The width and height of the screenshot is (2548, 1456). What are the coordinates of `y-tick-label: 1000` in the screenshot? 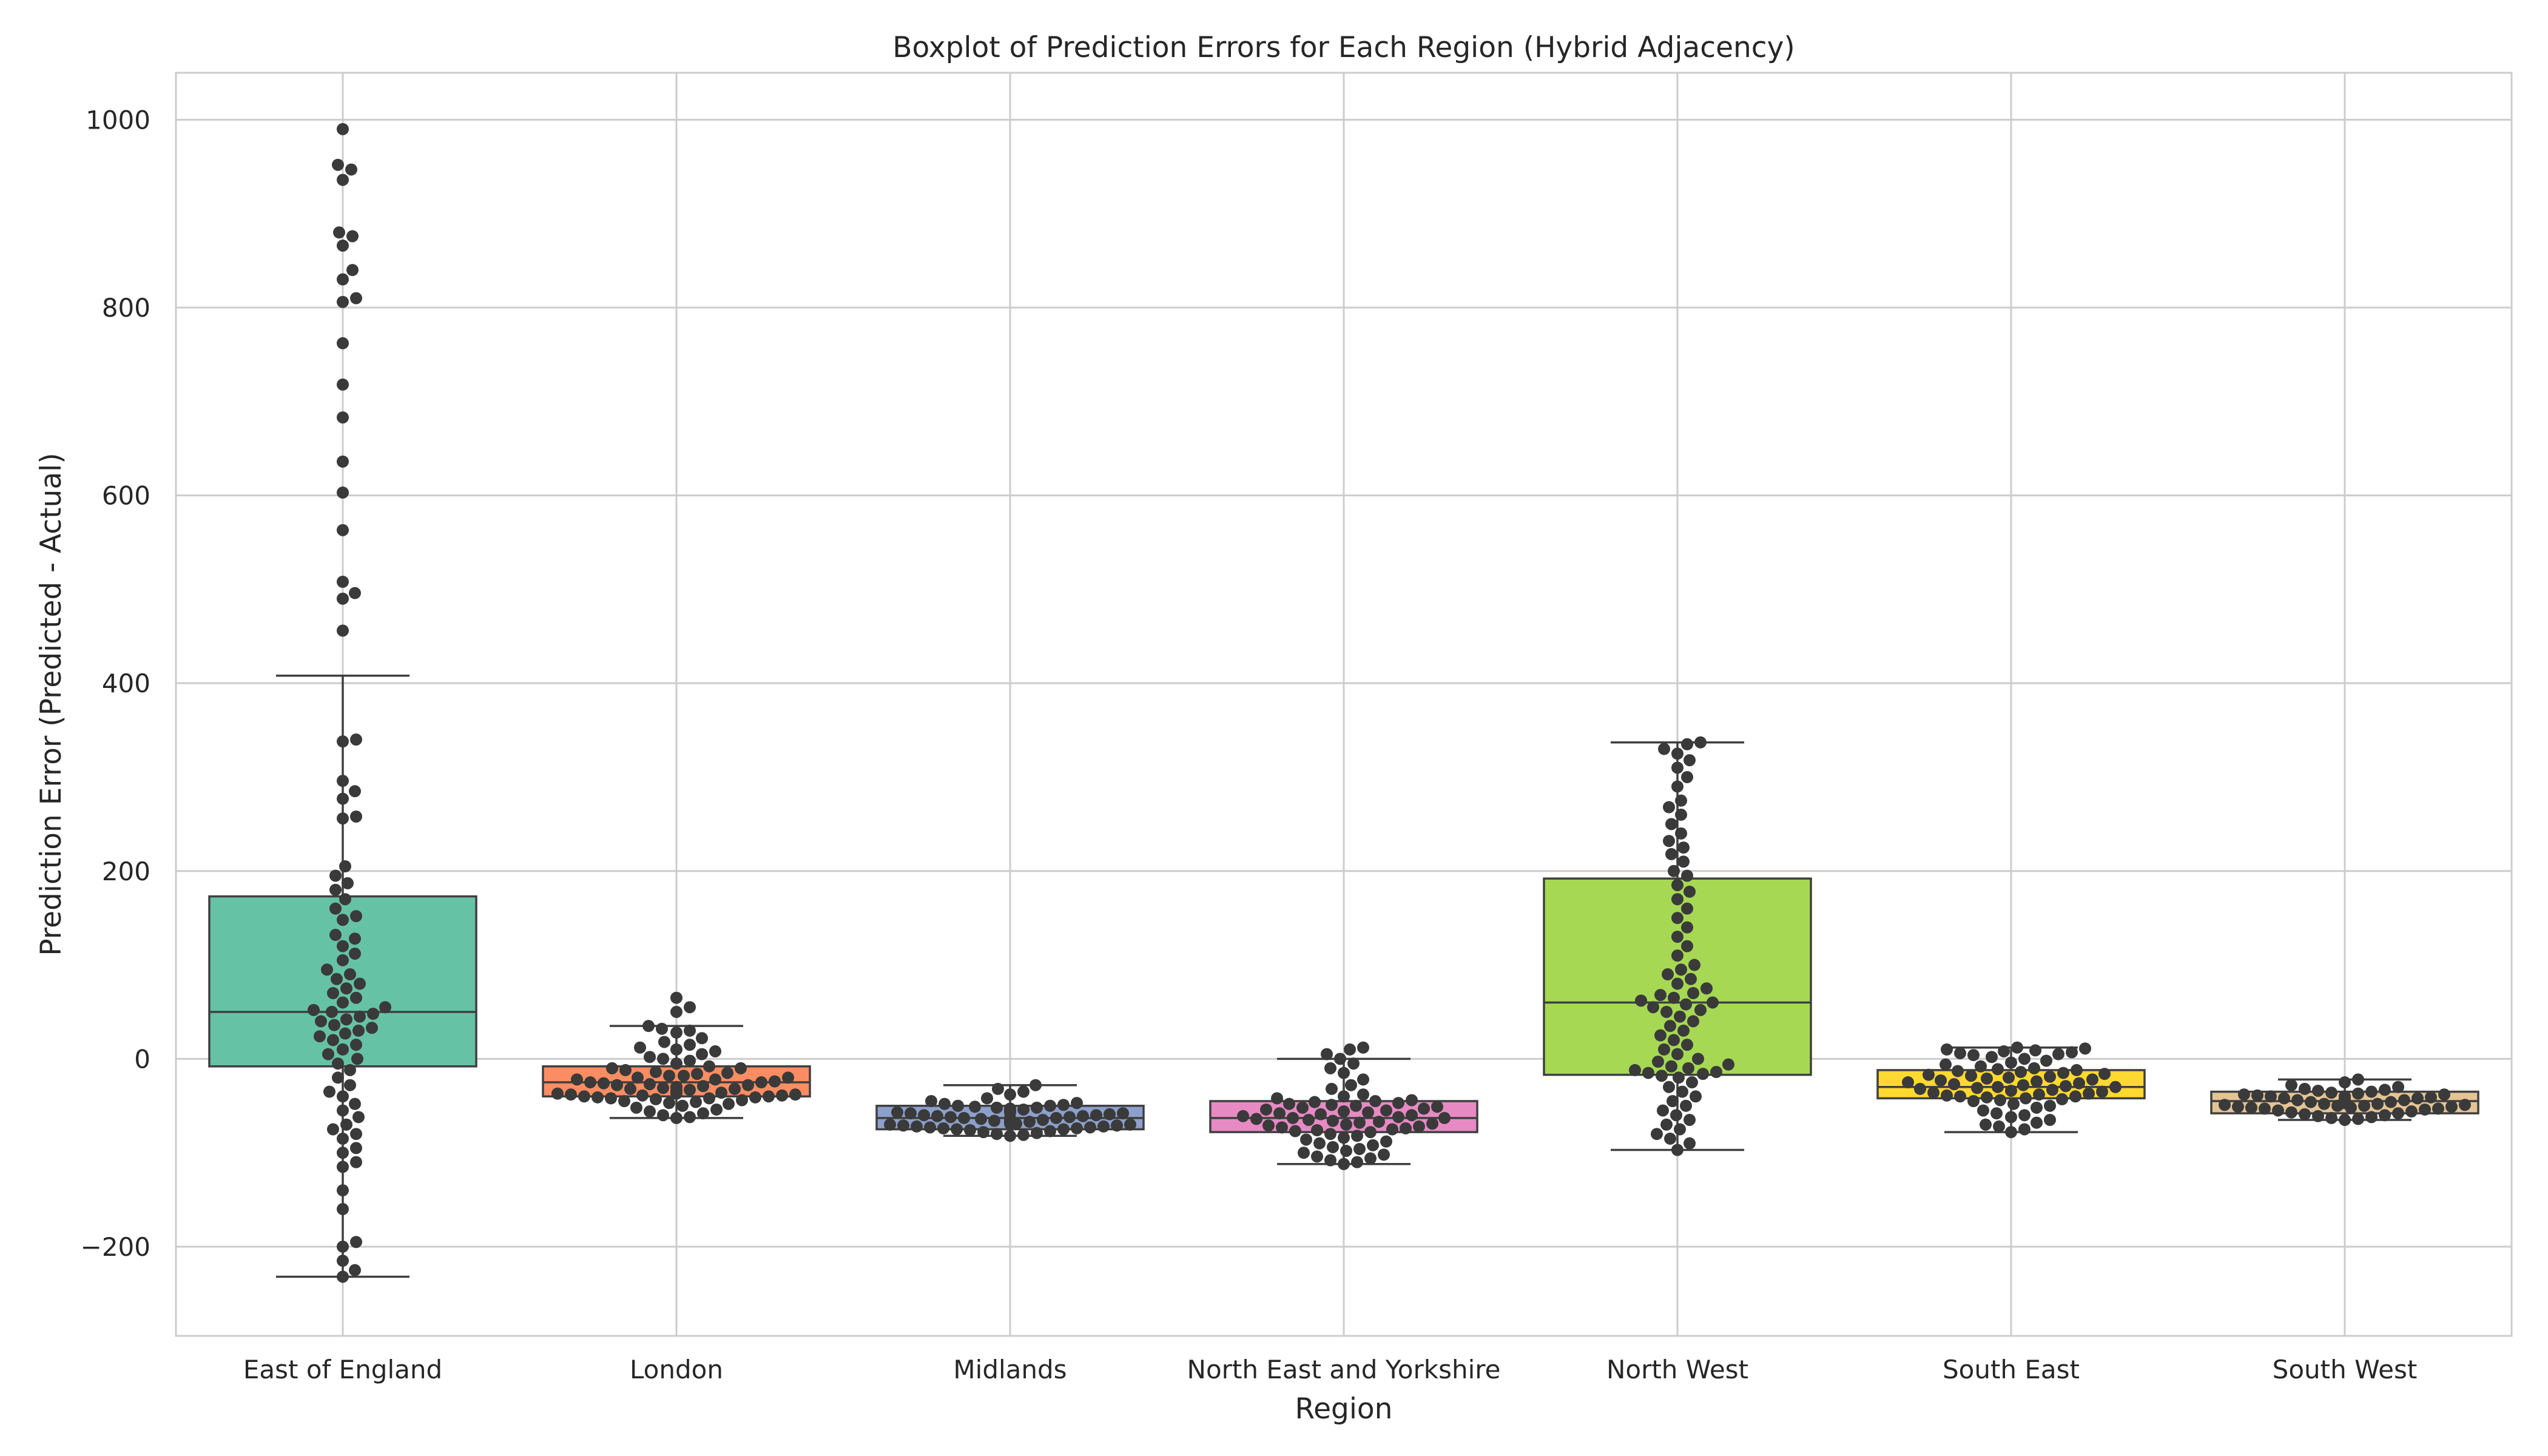 It's located at (118, 120).